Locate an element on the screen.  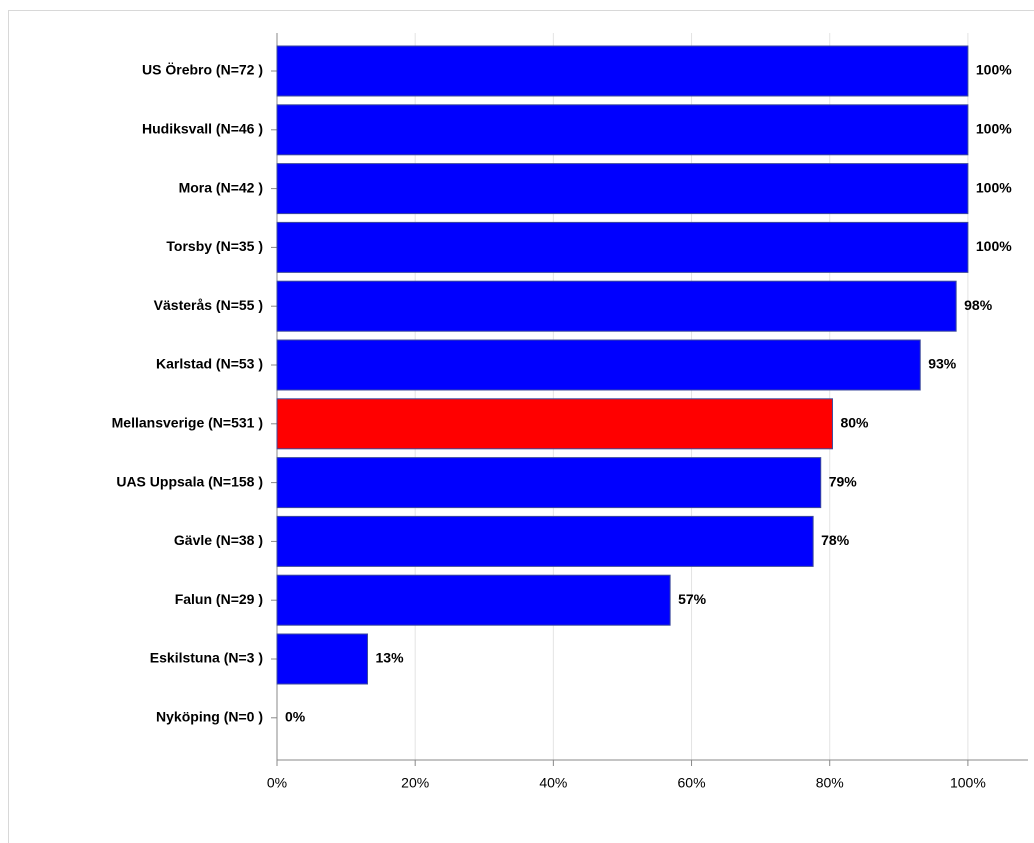
y-tick-label: Eskilstuna (N=3 ) is located at coordinates (206, 658).